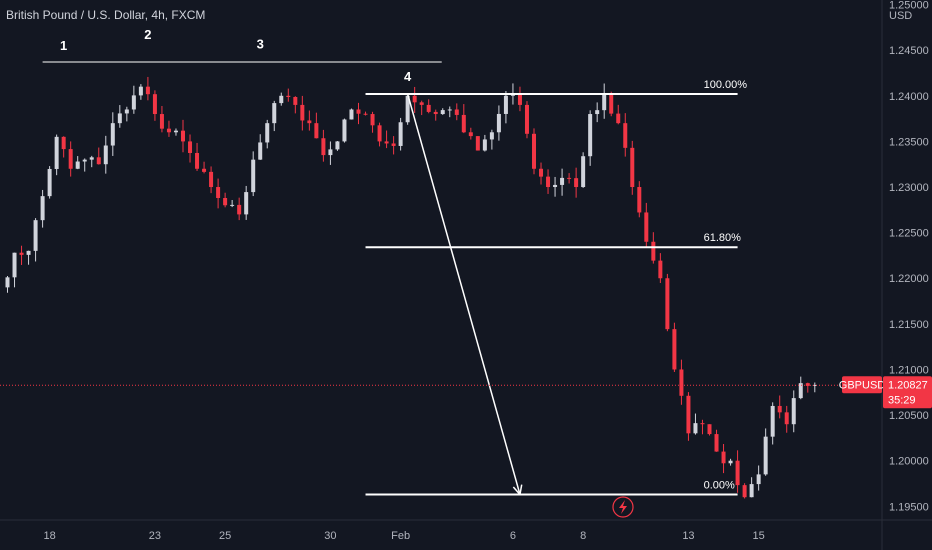 Image resolution: width=932 pixels, height=550 pixels. What do you see at coordinates (466, 530) in the screenshot?
I see `time-axis: 18 23 25 30 Feb 6 8 13 15` at bounding box center [466, 530].